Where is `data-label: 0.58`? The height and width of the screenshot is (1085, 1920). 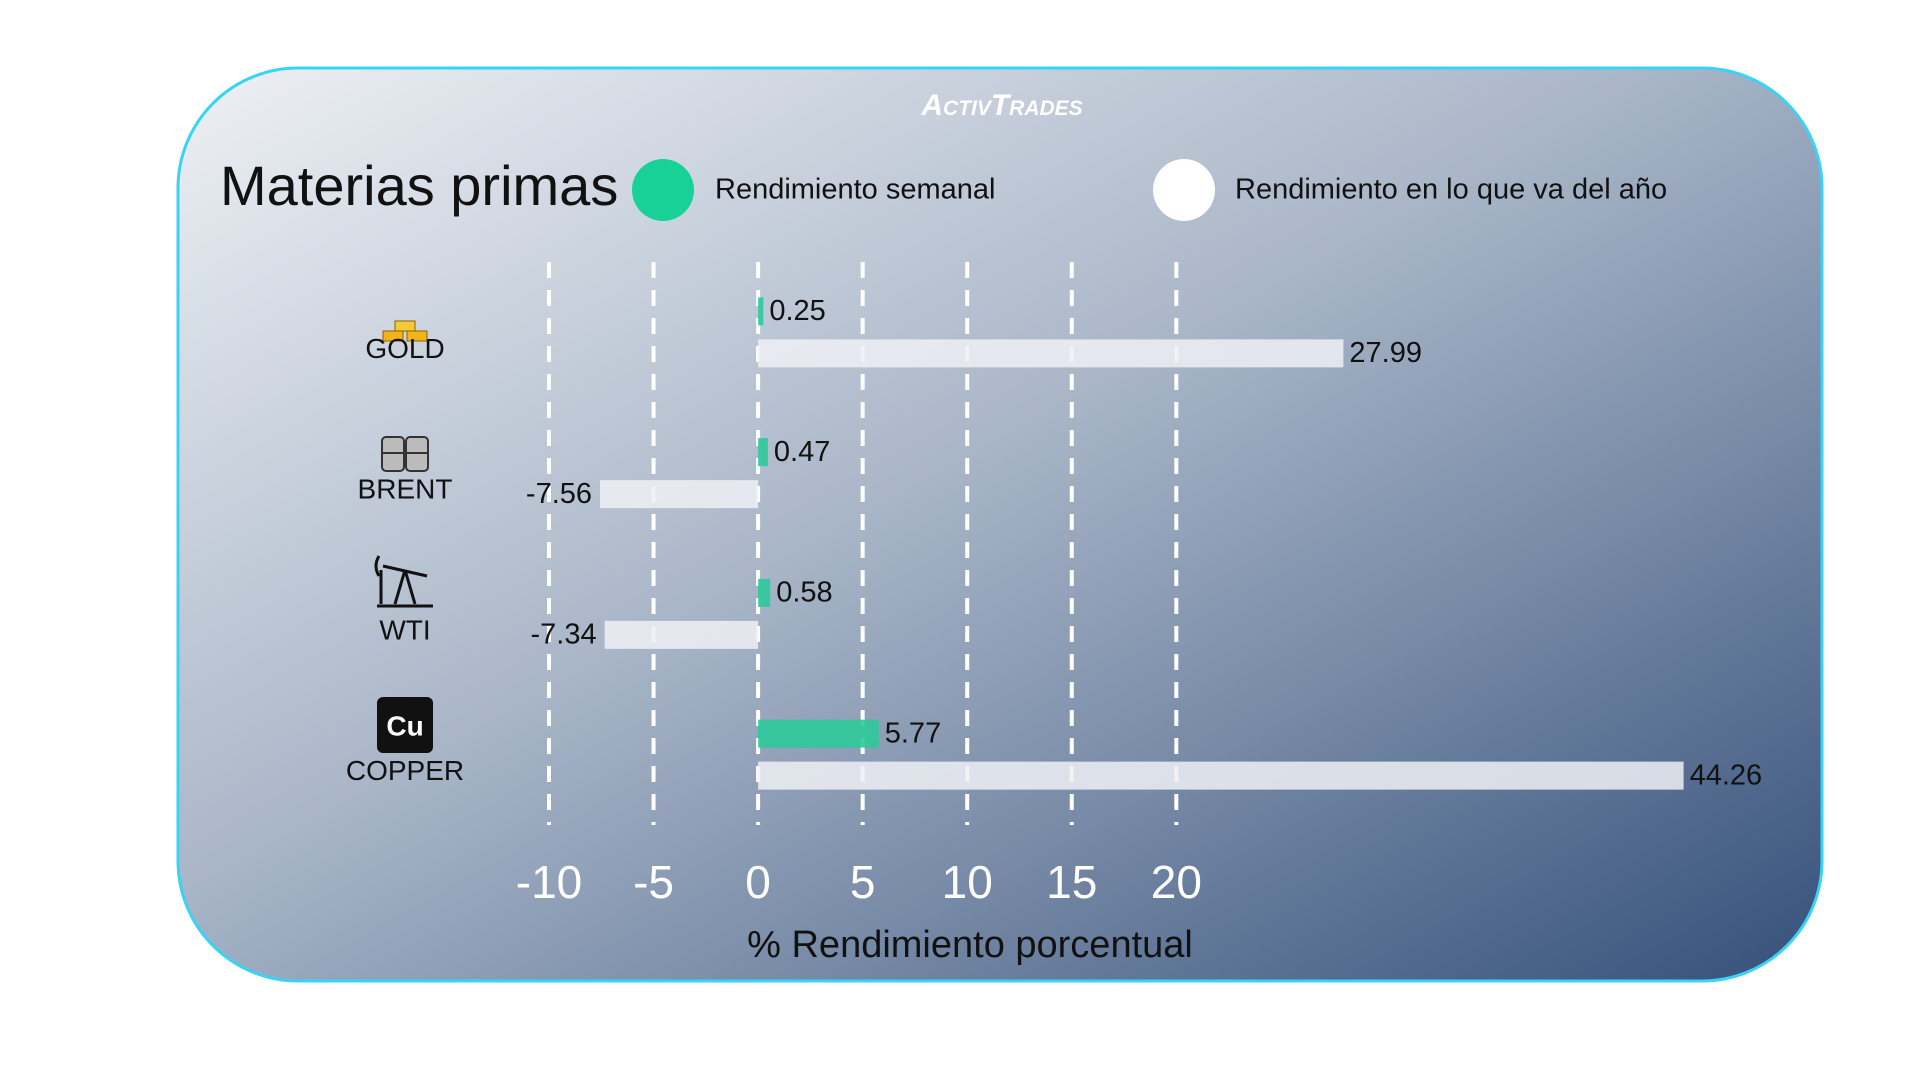
data-label: 0.58 is located at coordinates (804, 593).